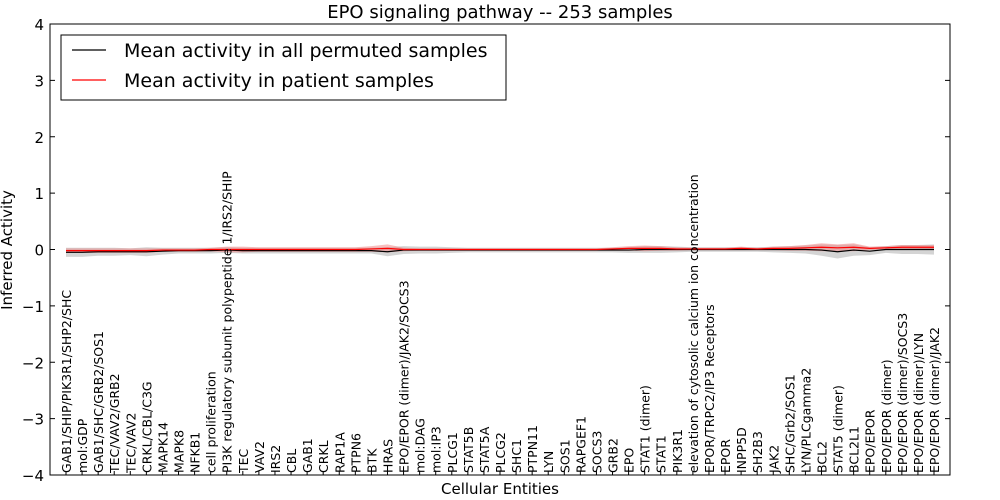 The width and height of the screenshot is (1000, 500). I want to click on x-tick-label: STAT5 (dimer), so click(838, 429).